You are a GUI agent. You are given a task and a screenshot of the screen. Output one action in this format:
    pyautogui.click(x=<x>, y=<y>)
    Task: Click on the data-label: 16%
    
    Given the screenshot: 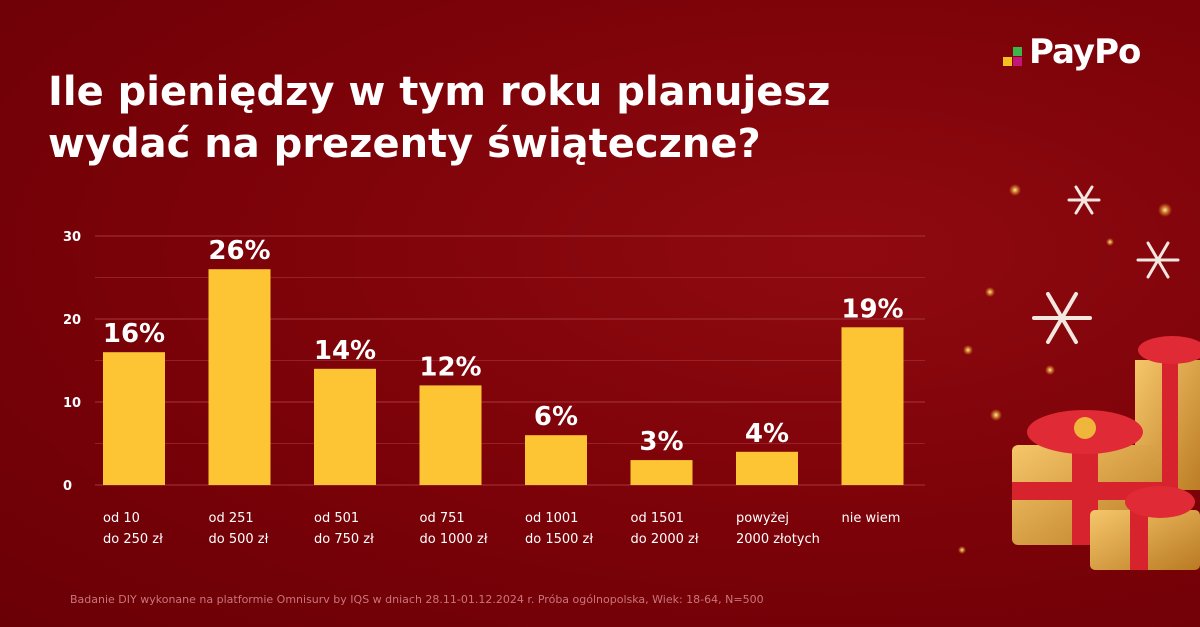 What is the action you would take?
    pyautogui.click(x=134, y=334)
    